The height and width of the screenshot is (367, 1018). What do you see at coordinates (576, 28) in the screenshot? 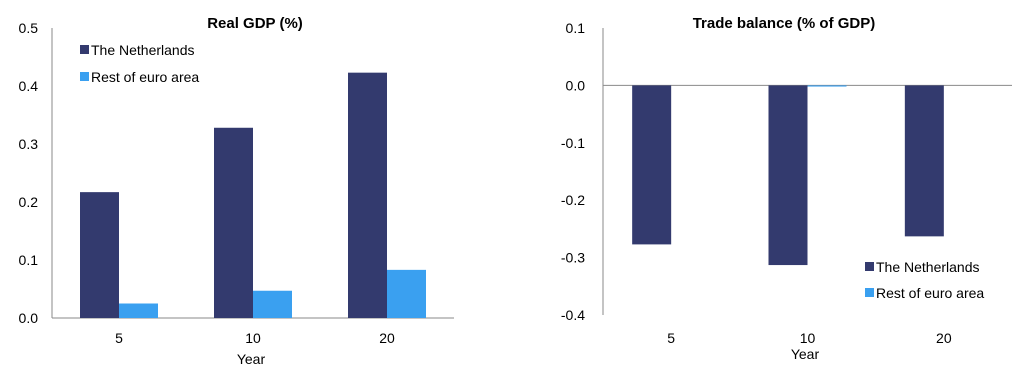
I see `chart2-ytick-label: 0.1` at bounding box center [576, 28].